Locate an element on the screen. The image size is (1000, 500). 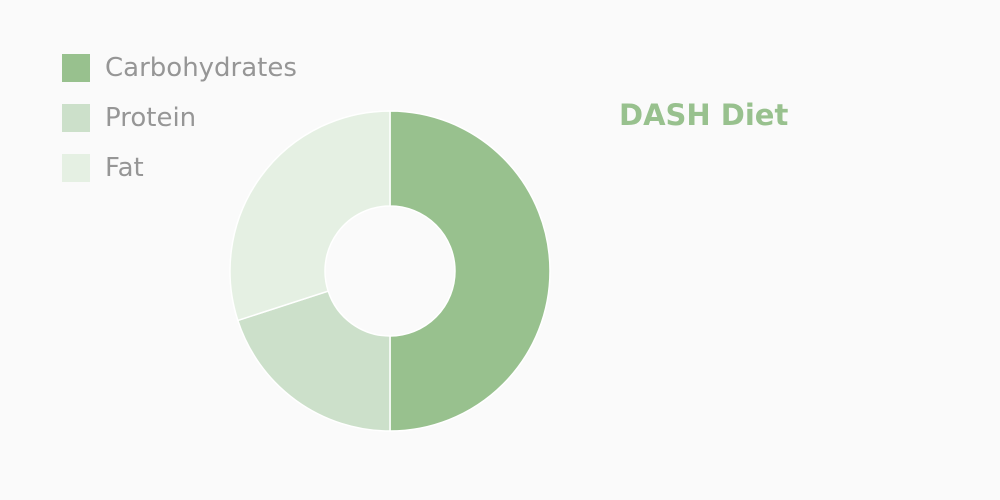
slice-fat is located at coordinates (310, 216).